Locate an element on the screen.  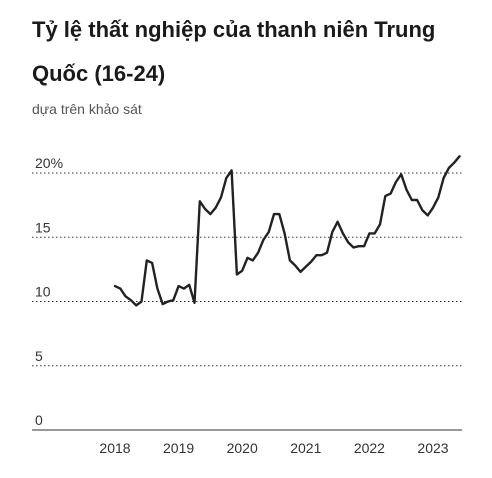
y-tick-label: 10 is located at coordinates (43, 292).